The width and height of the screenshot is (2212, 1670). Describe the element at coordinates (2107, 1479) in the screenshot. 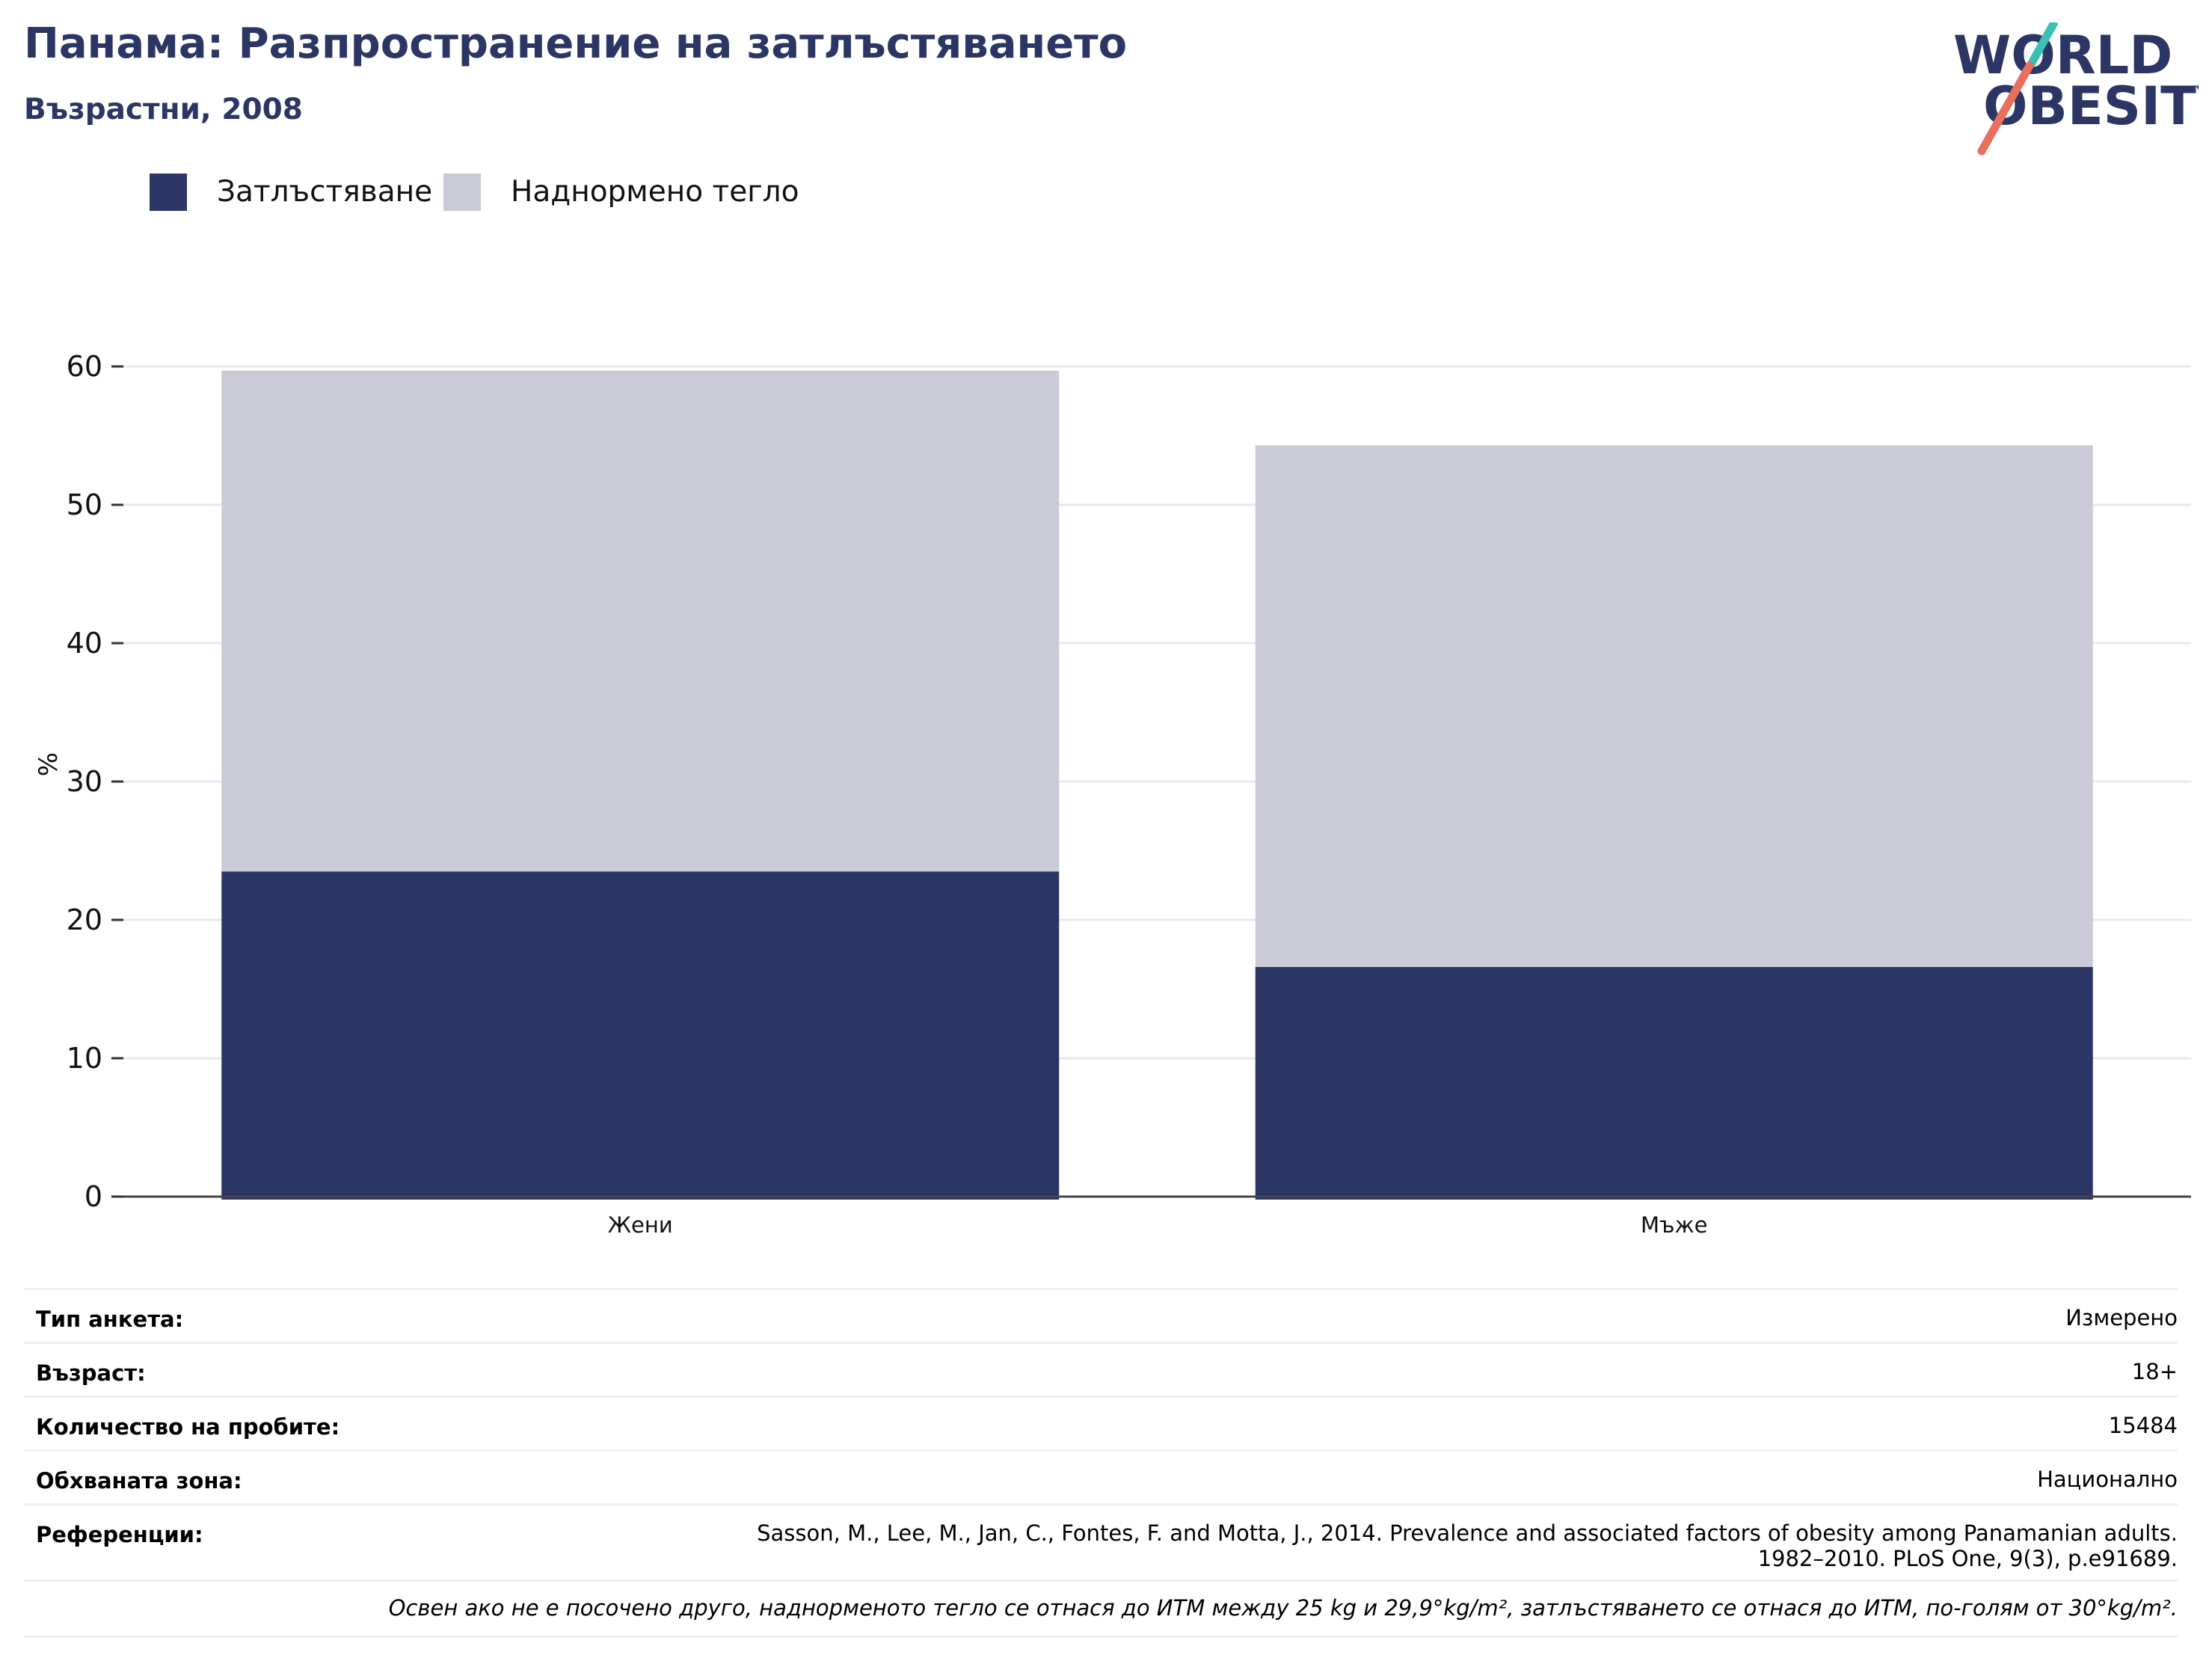

I see `info-value: Национално` at that location.